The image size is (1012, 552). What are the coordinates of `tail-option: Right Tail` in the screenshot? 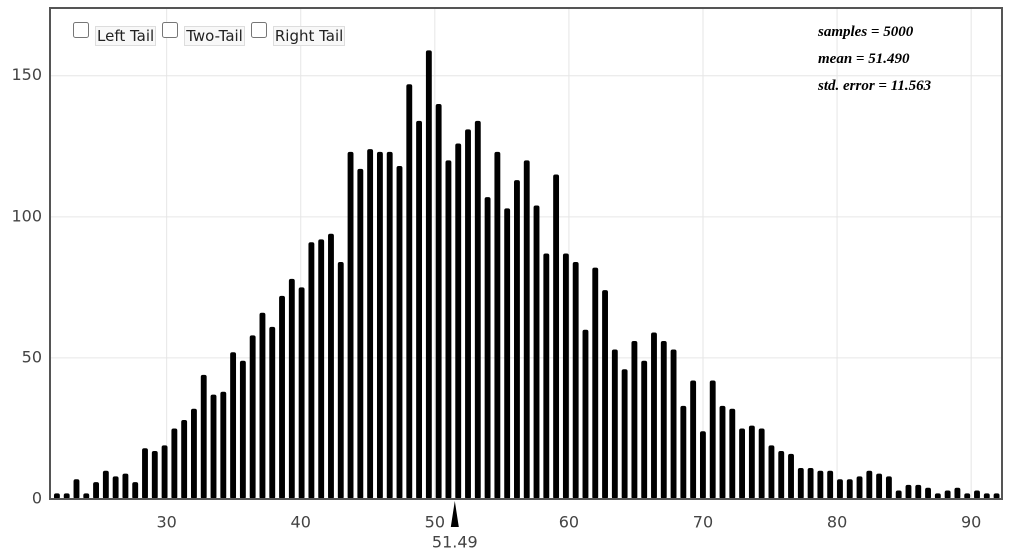 It's located at (298, 34).